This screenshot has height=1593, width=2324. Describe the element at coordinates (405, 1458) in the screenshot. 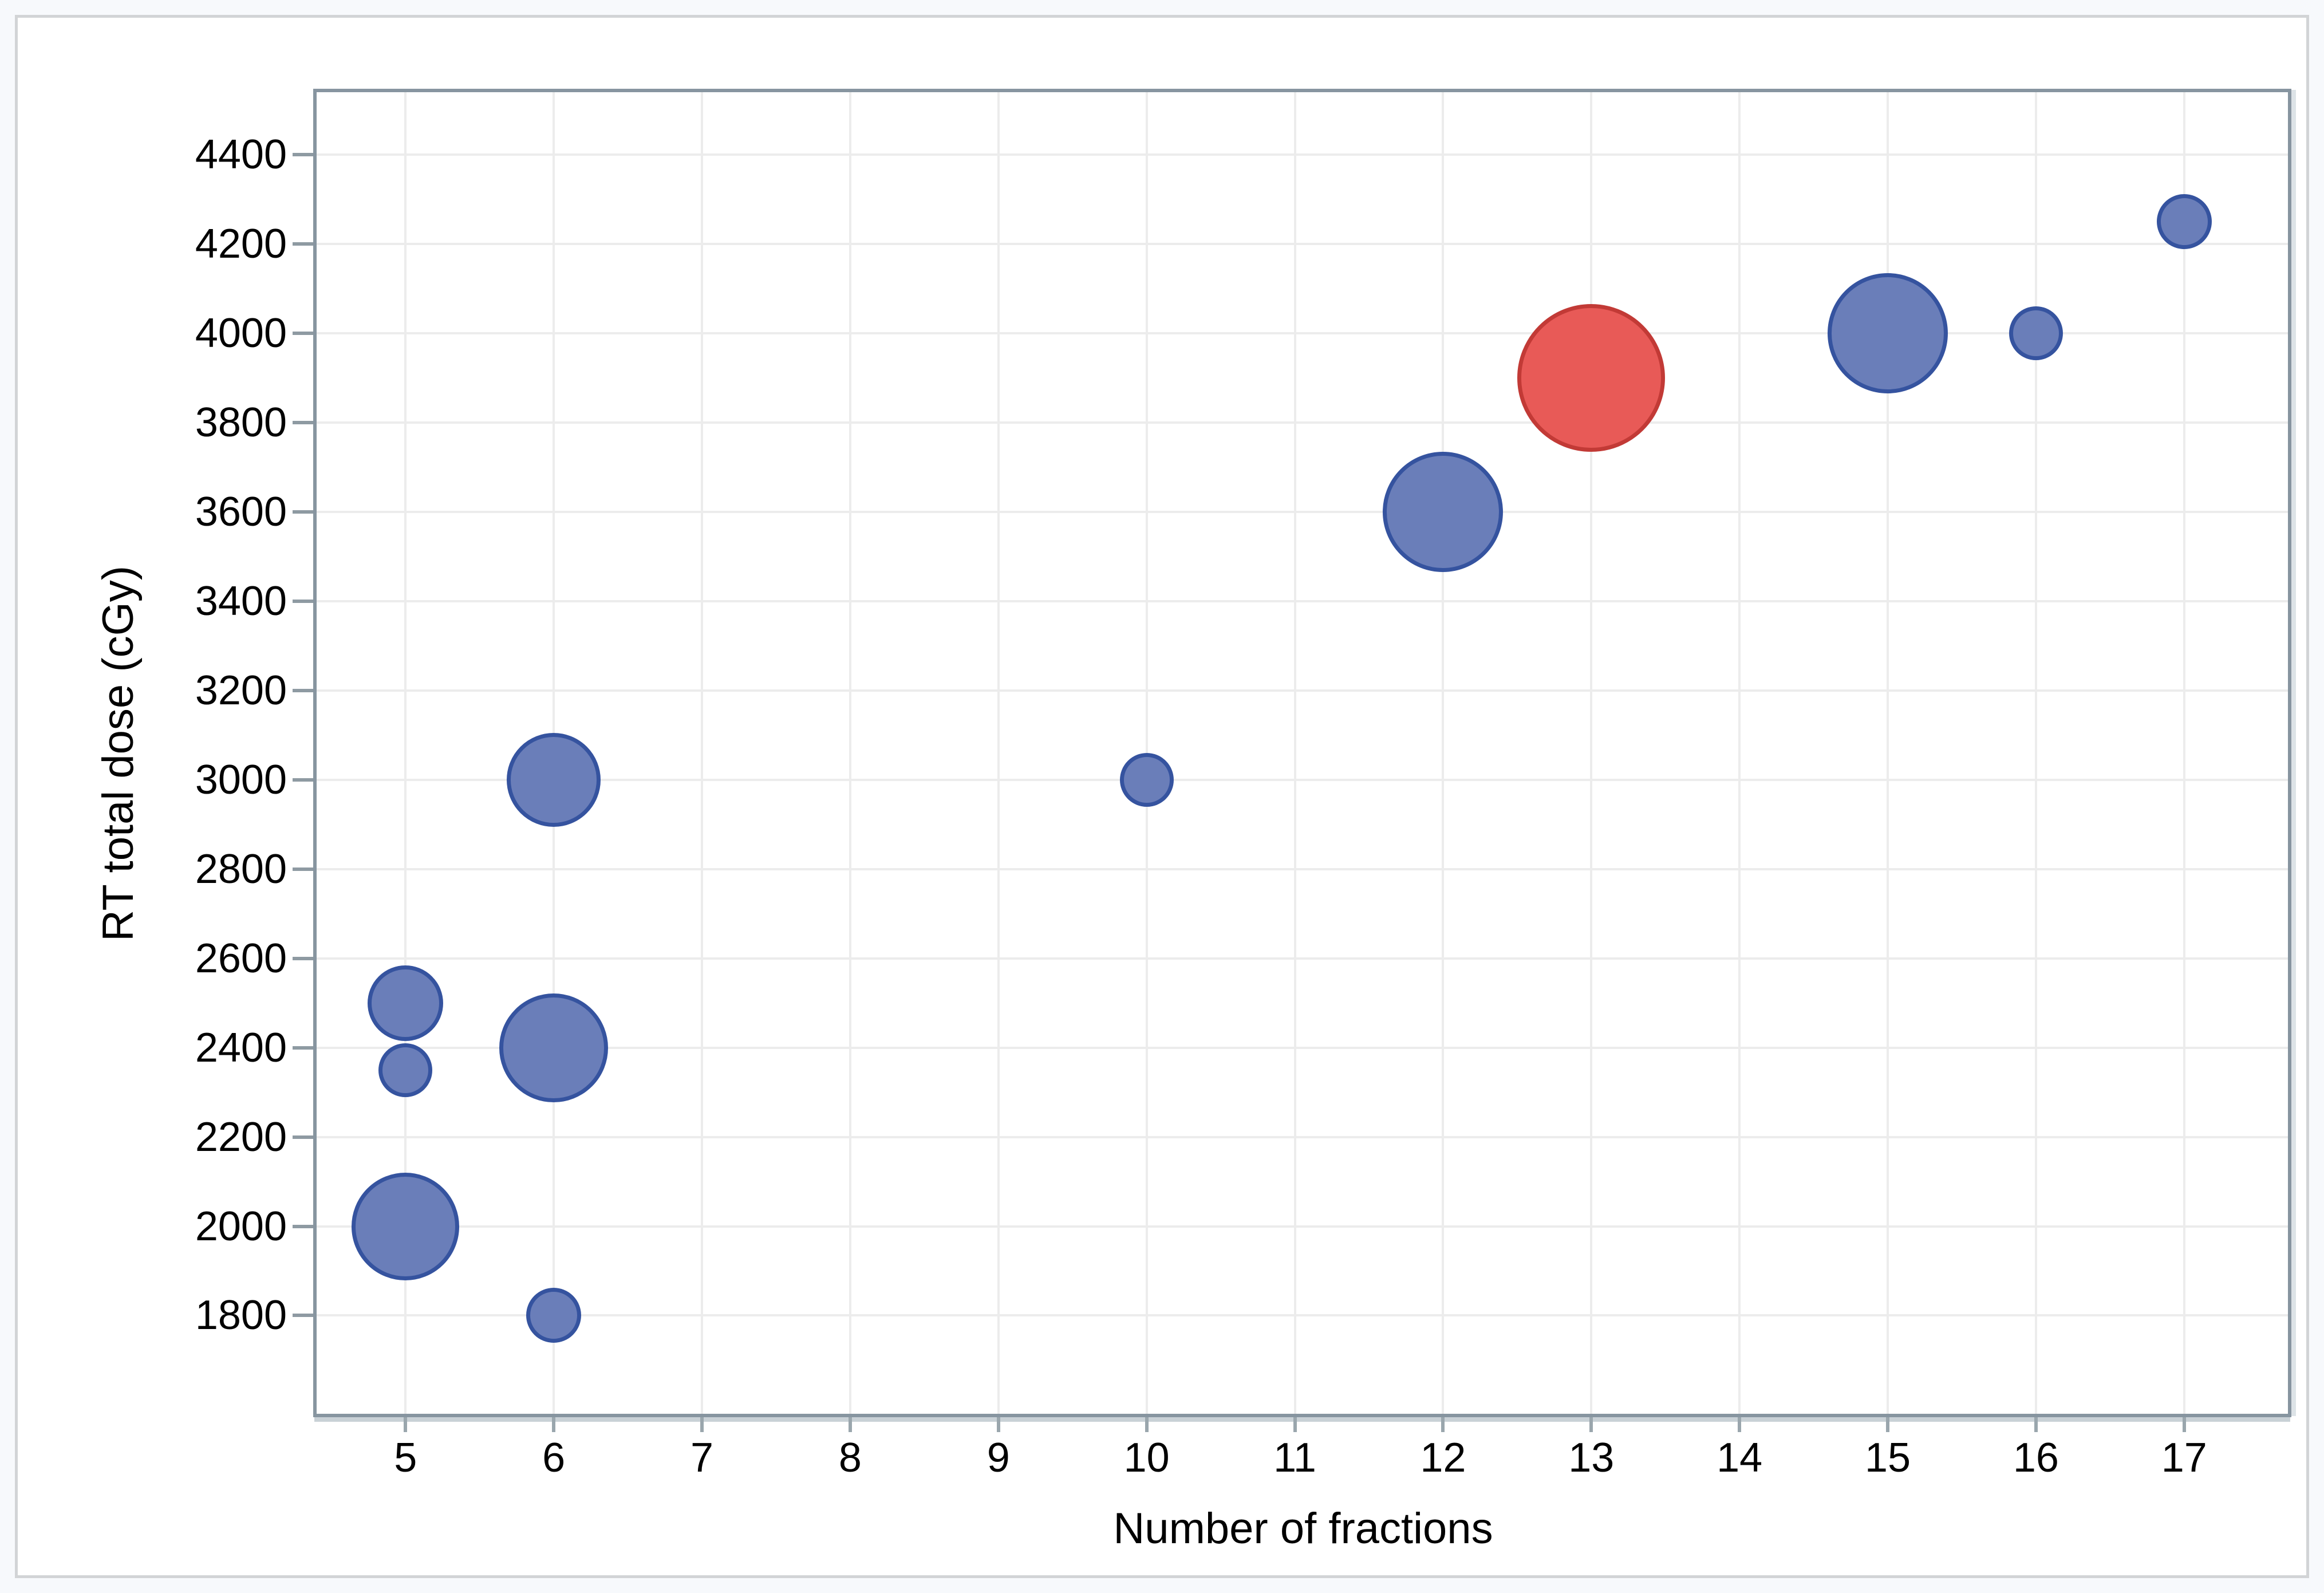

I see `x-axis-tick-label: 5` at that location.